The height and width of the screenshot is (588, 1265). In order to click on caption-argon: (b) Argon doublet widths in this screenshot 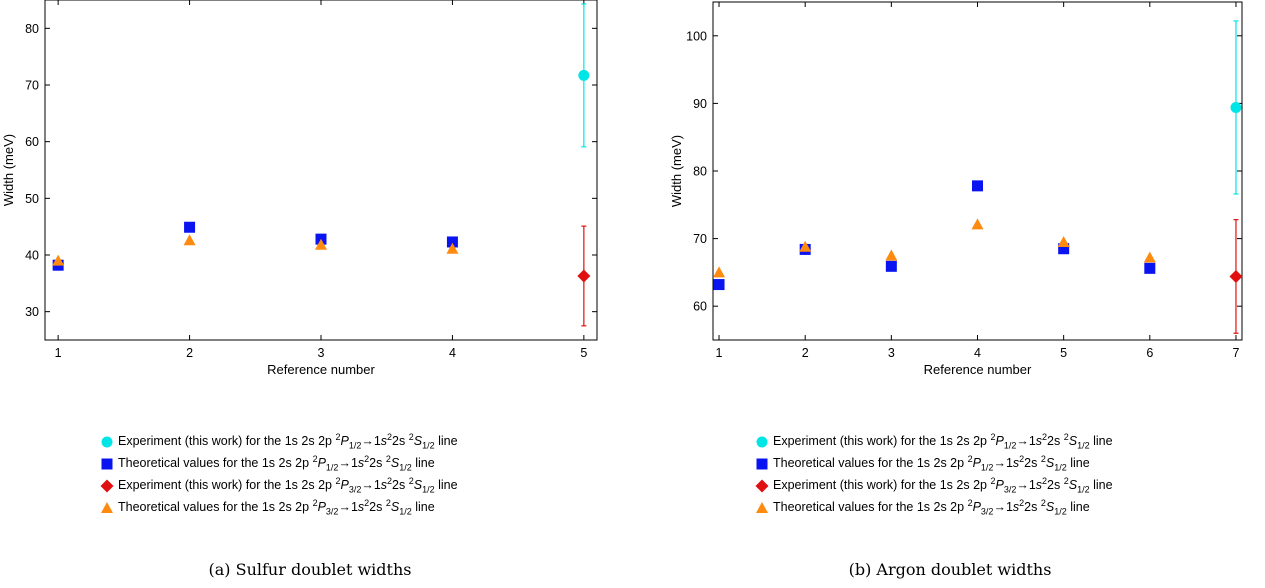, I will do `click(950, 569)`.